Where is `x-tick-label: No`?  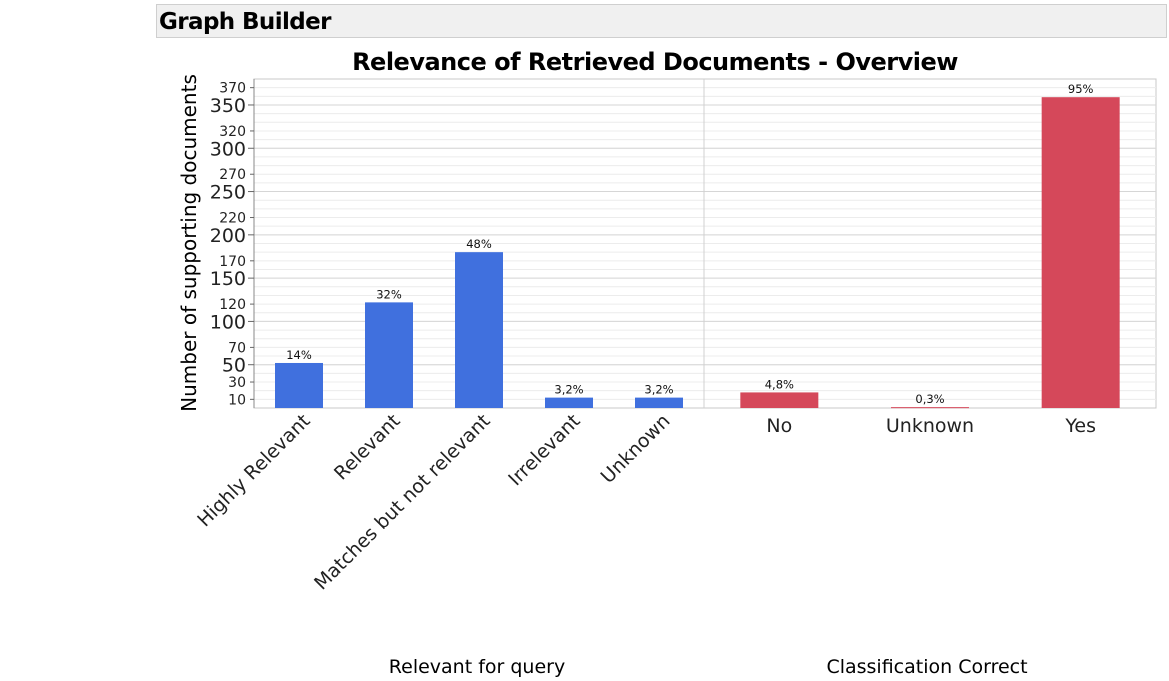 x-tick-label: No is located at coordinates (779, 426).